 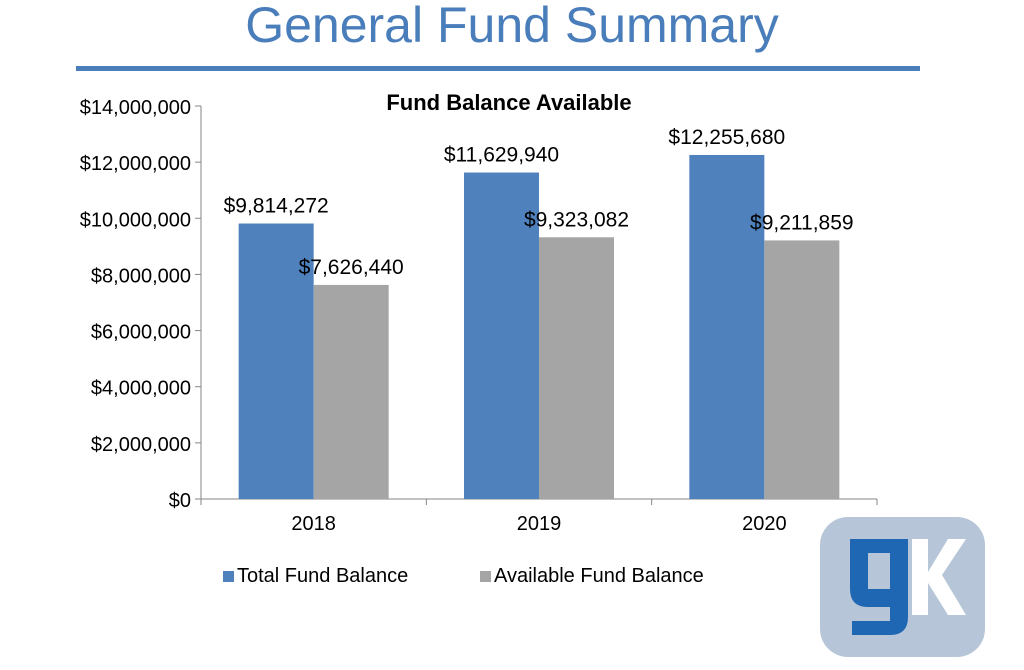 What do you see at coordinates (180, 501) in the screenshot?
I see `y-tick-label: $0` at bounding box center [180, 501].